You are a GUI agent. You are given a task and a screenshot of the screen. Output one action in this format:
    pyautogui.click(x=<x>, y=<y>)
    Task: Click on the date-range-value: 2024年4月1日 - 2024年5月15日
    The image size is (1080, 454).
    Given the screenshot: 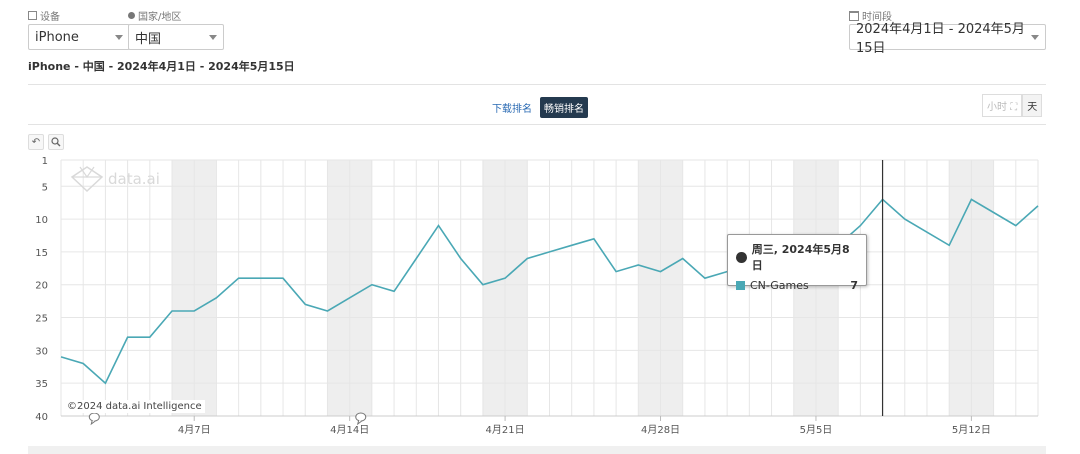 What is the action you would take?
    pyautogui.click(x=940, y=39)
    